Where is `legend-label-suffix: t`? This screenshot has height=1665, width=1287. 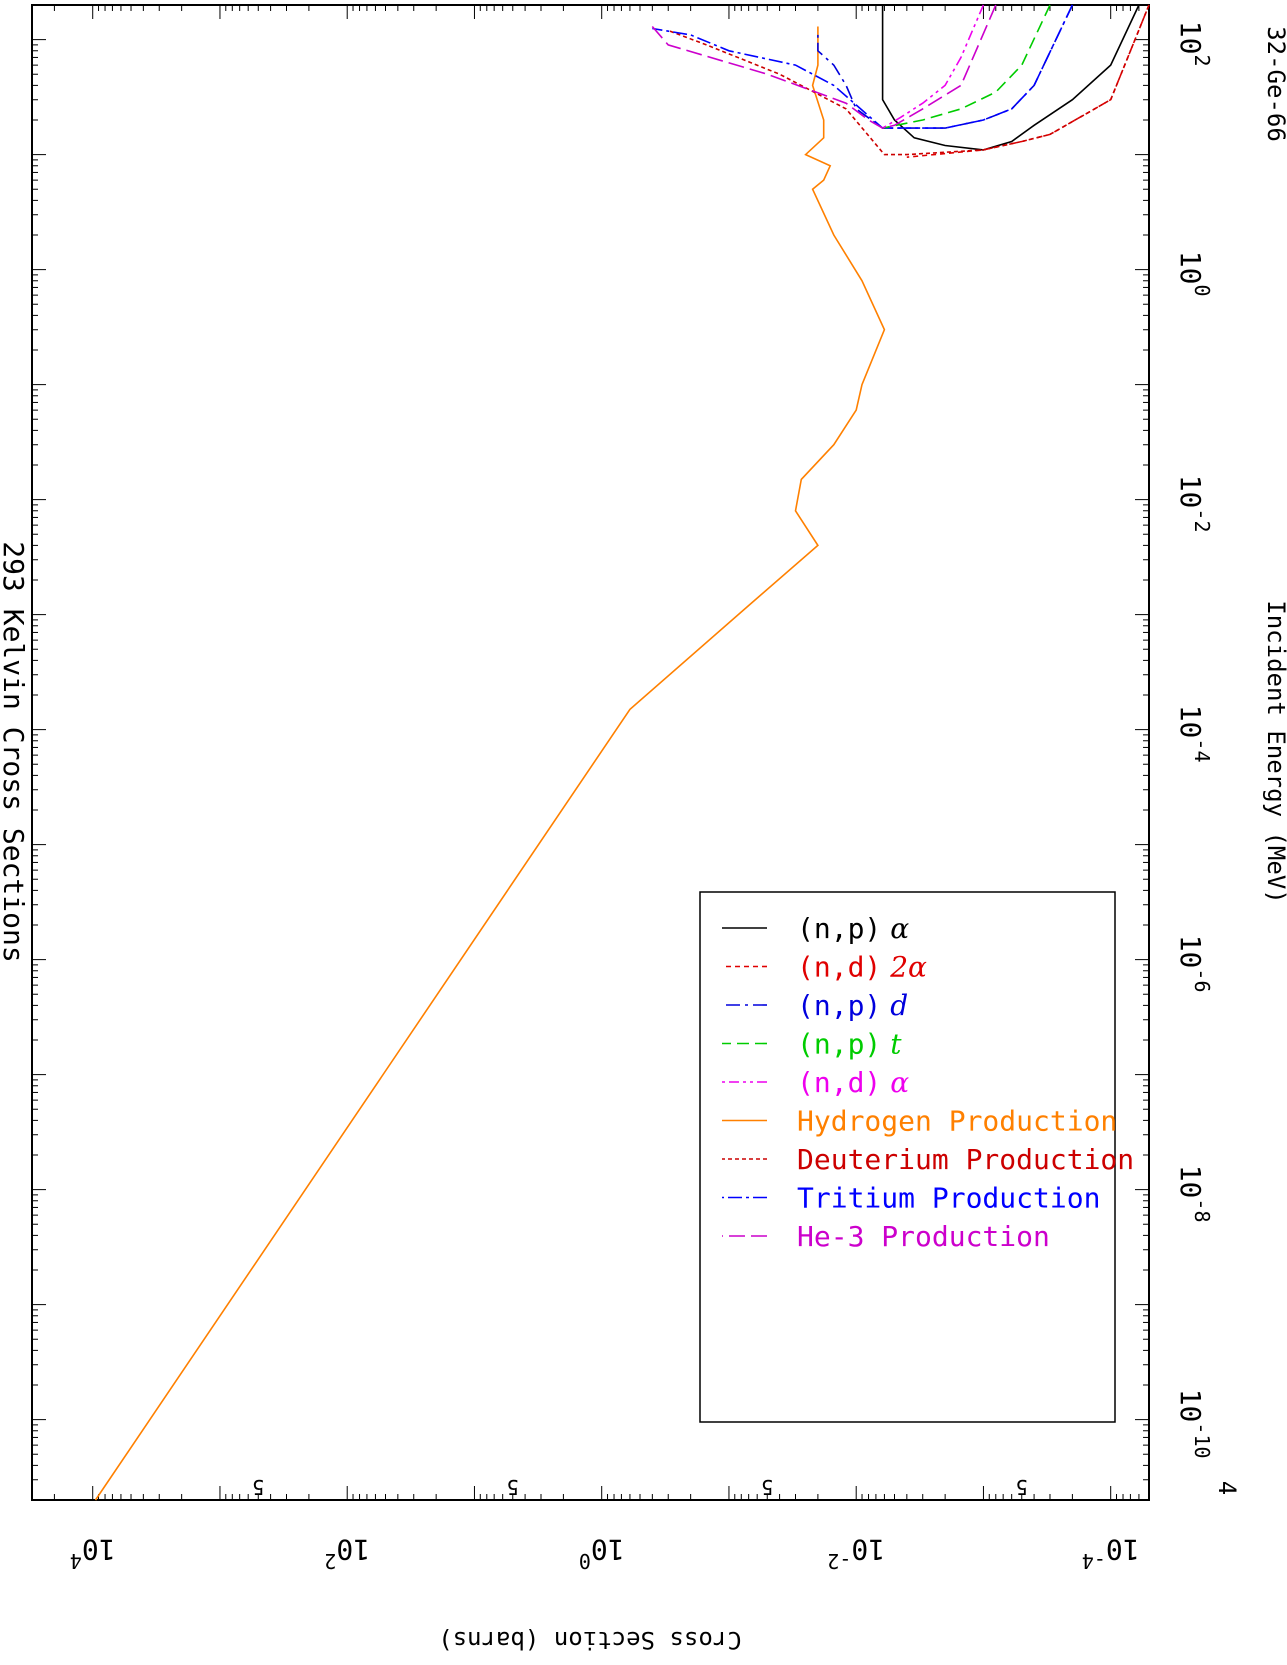 legend-label-suffix: t is located at coordinates (891, 1044).